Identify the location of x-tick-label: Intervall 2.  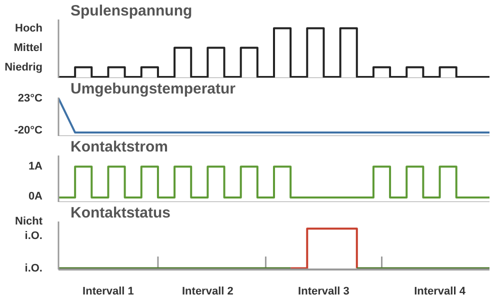
(208, 292).